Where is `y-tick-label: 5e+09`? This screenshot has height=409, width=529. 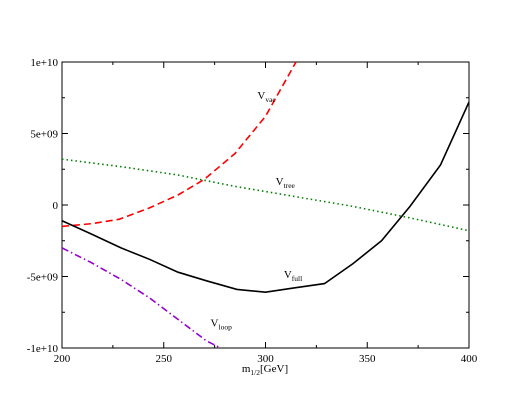 y-tick-label: 5e+09 is located at coordinates (44, 135).